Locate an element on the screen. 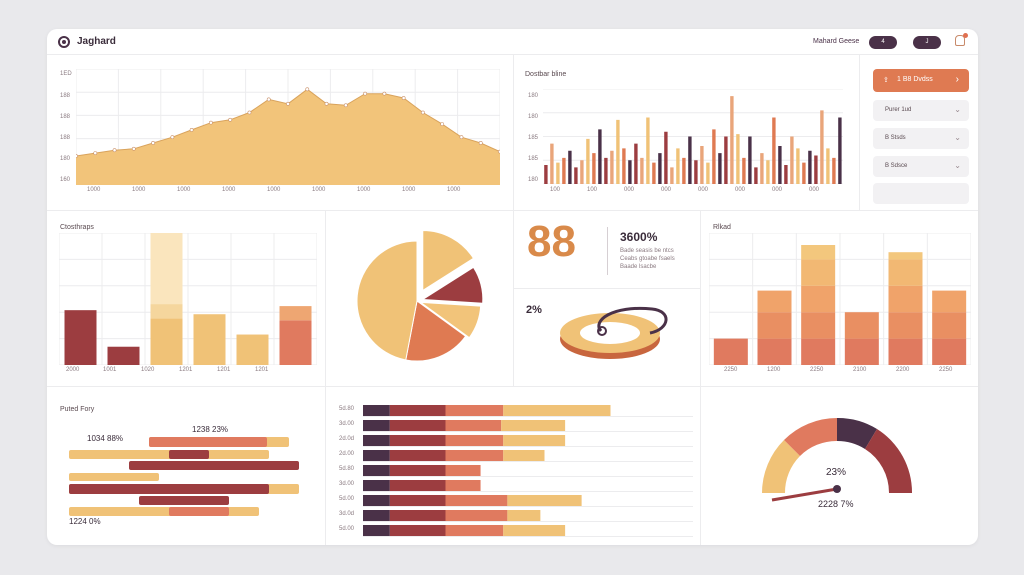  header-link: Mahard Geese is located at coordinates (836, 41).